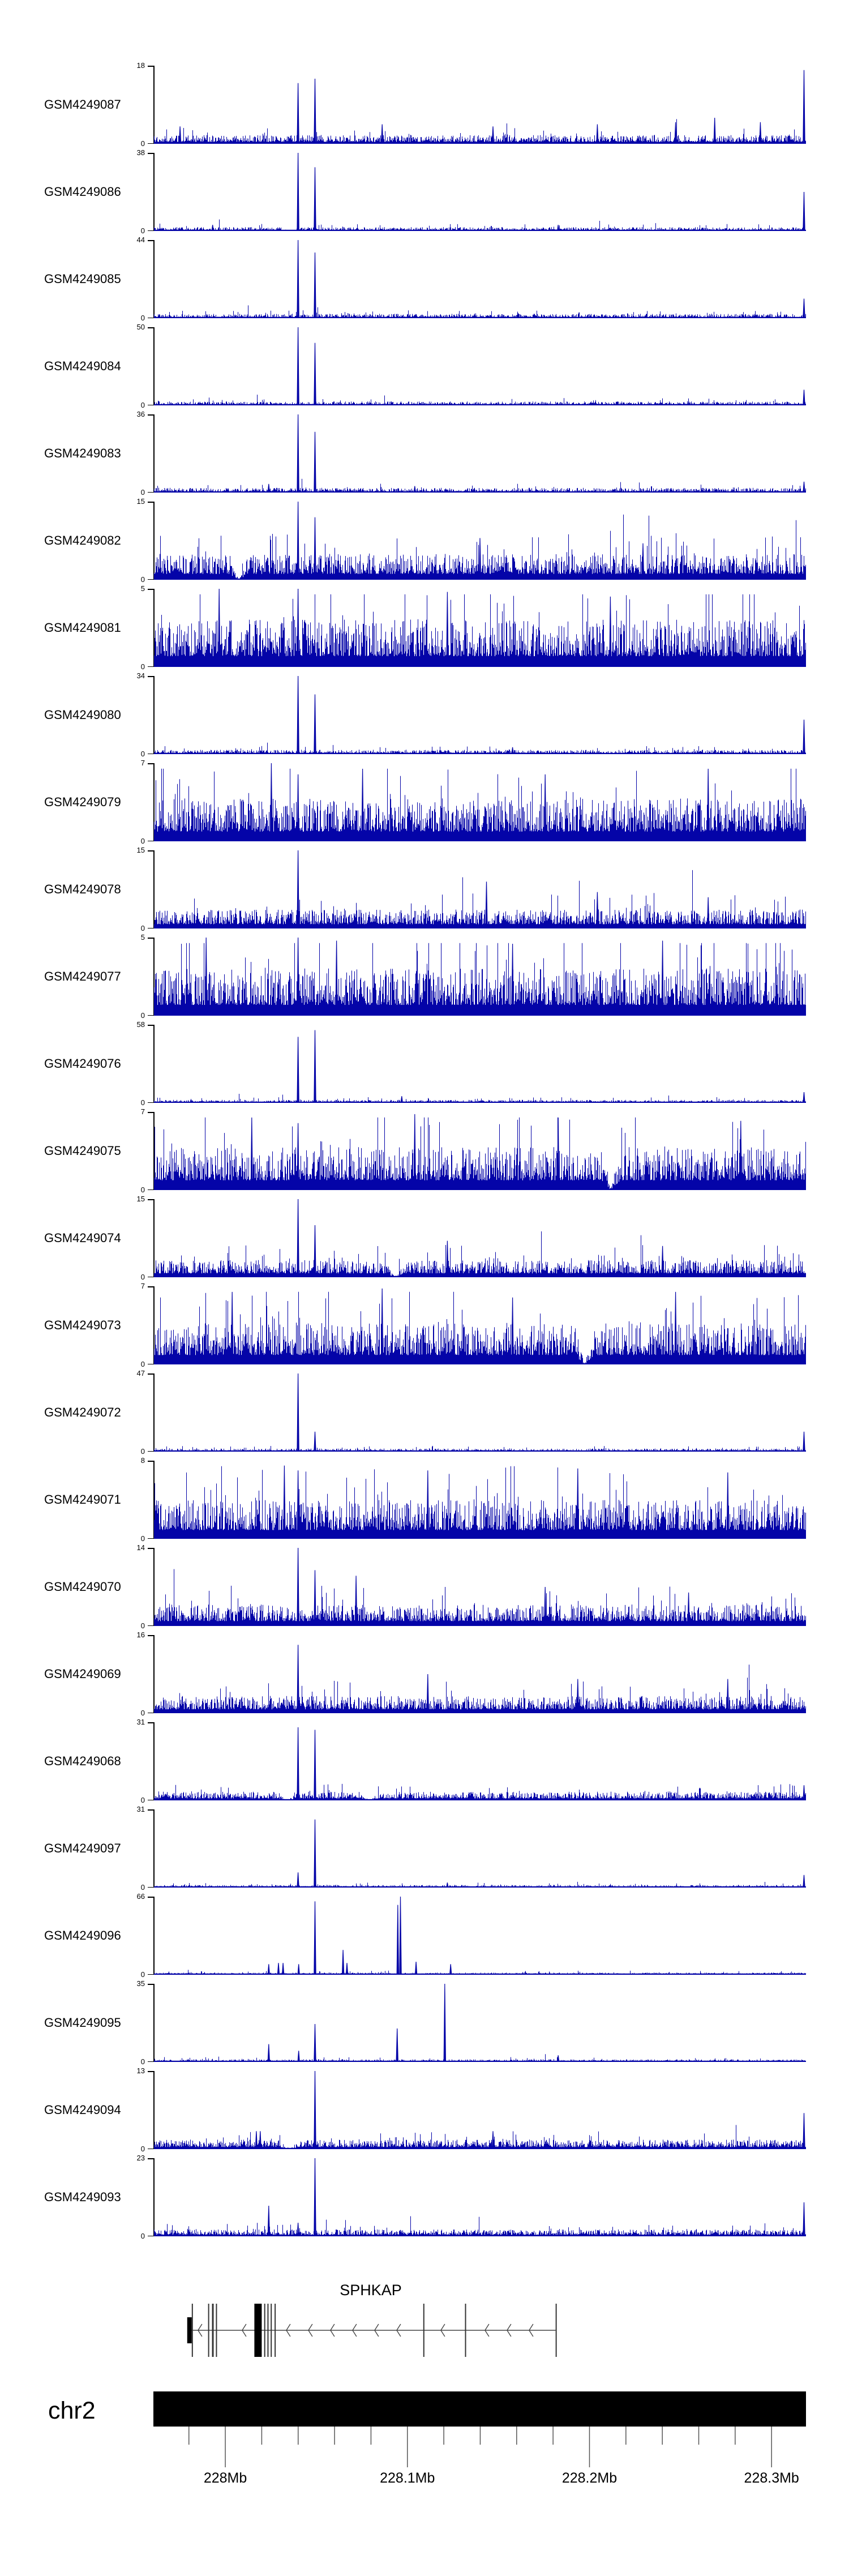 This screenshot has width=849, height=2576. What do you see at coordinates (140, 1635) in the screenshot?
I see `track-ymax-label: 16` at bounding box center [140, 1635].